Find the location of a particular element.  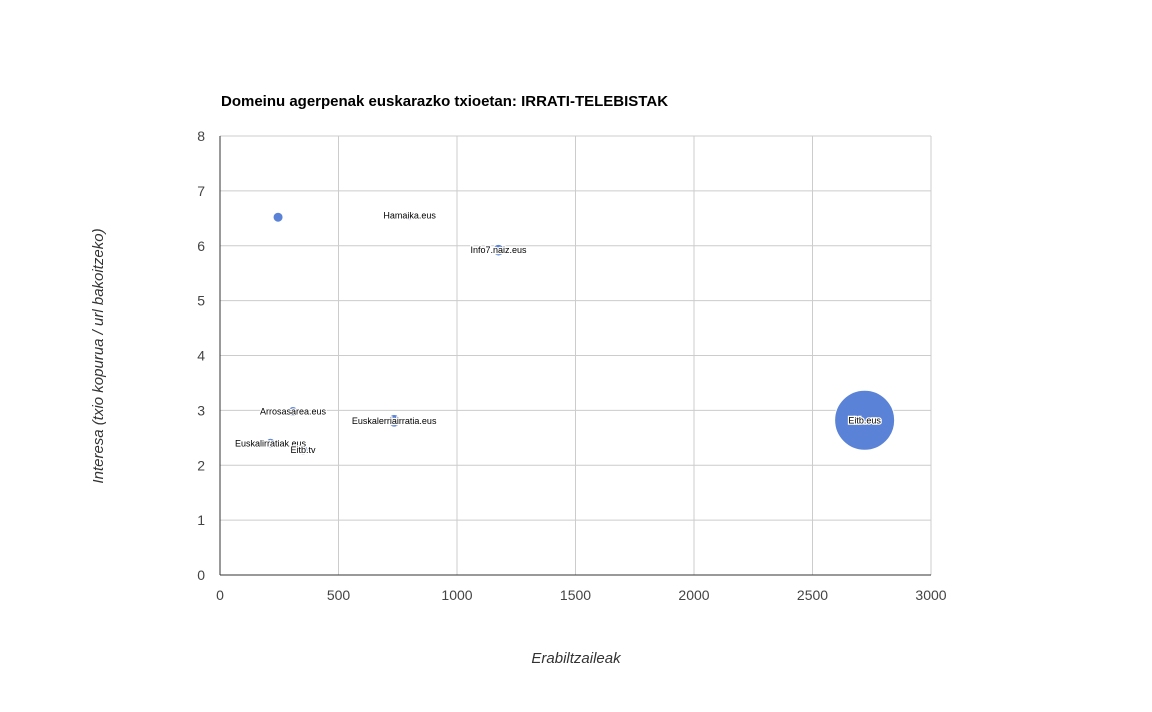

y-tick-label: 6 is located at coordinates (201, 246).